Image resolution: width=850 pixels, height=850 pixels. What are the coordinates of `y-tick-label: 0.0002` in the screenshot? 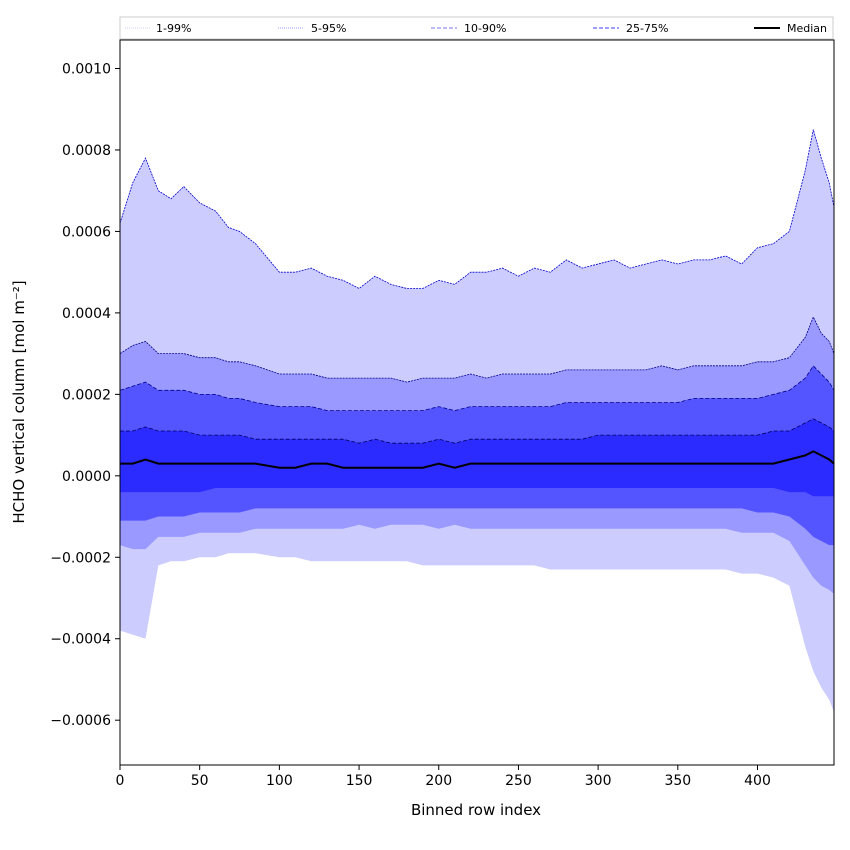 It's located at (86, 395).